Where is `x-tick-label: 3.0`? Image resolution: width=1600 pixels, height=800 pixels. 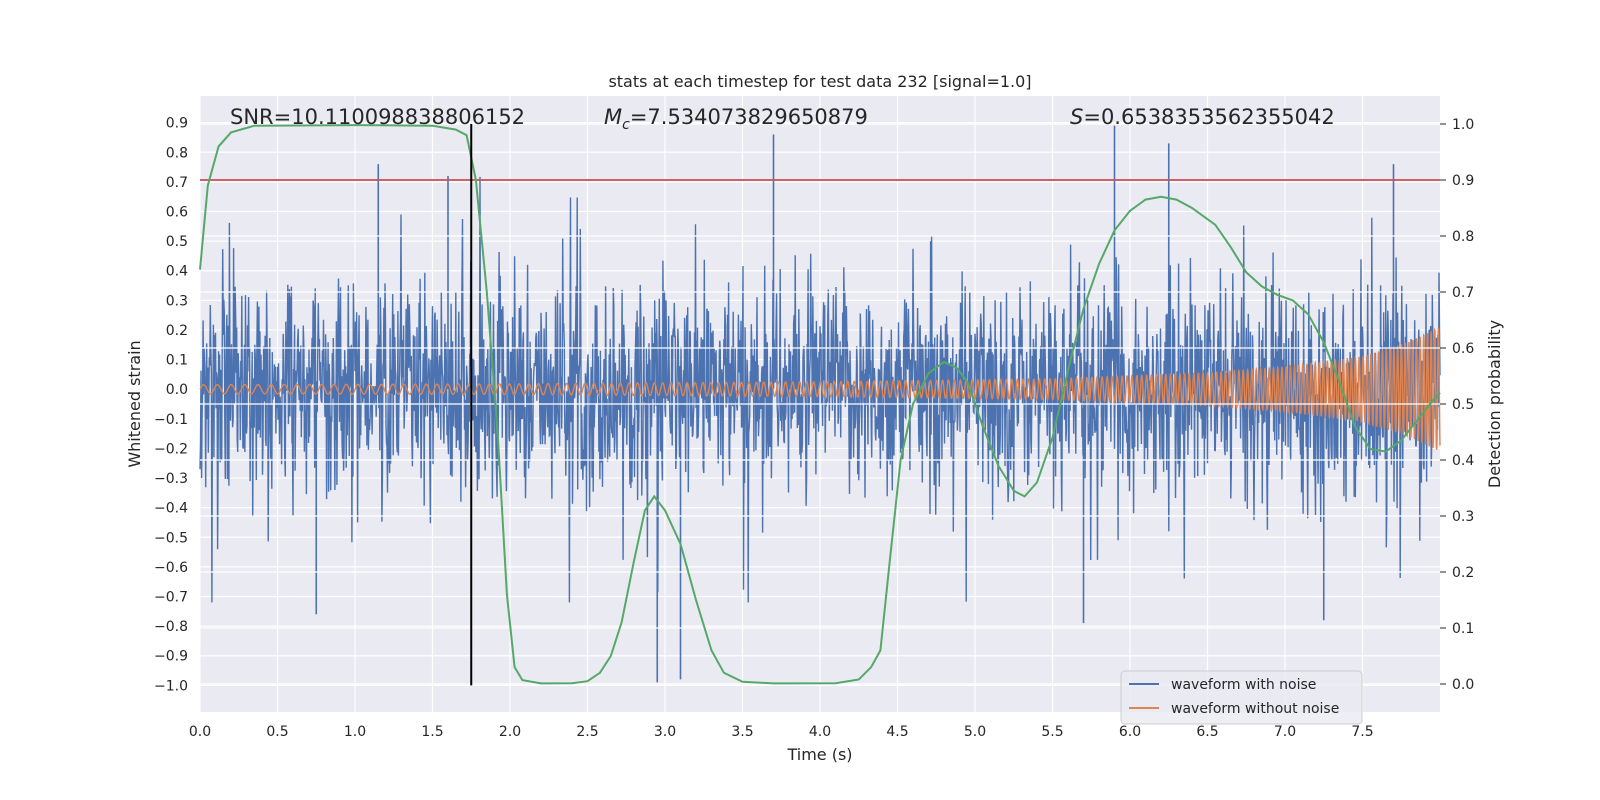
x-tick-label: 3.0 is located at coordinates (665, 732).